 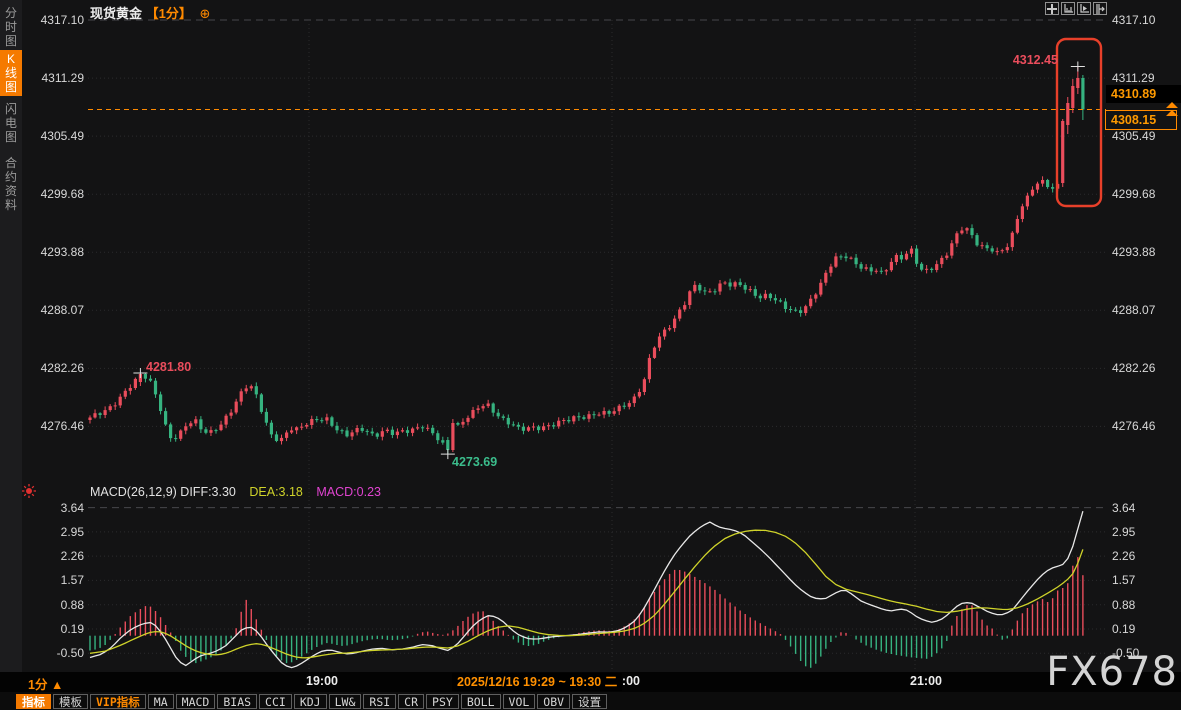 I want to click on sidebar-tab-2: K 线 图, so click(x=11, y=73).